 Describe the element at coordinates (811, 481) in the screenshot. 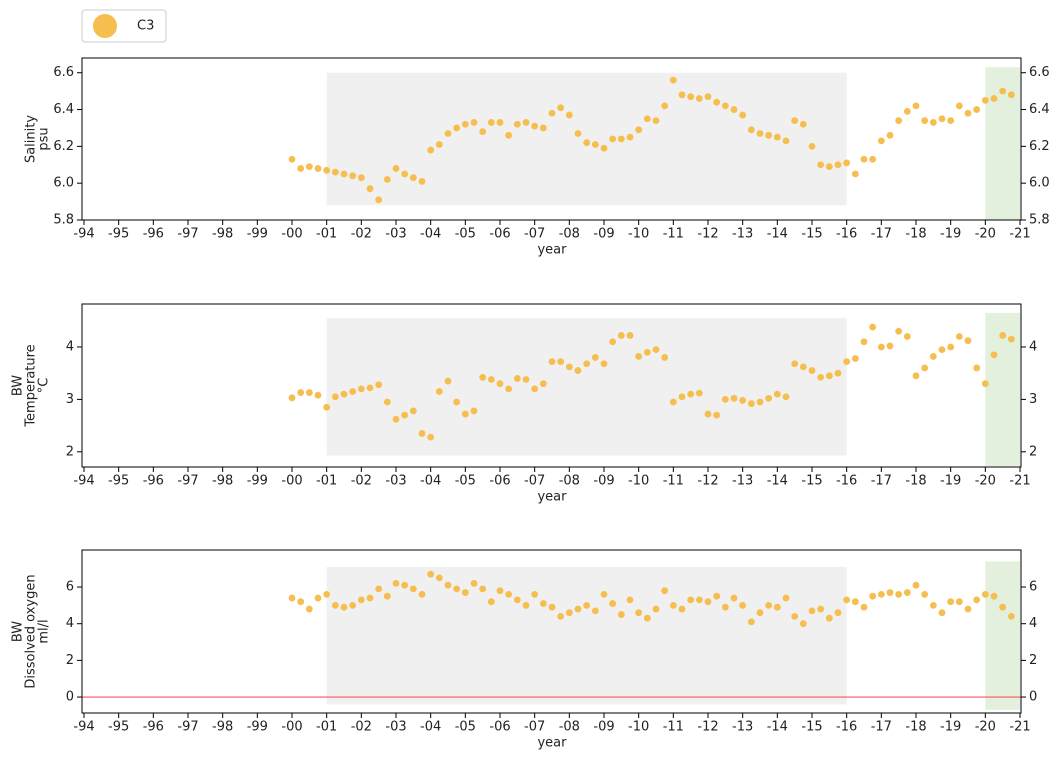

I see `x-tick-label: -15` at that location.